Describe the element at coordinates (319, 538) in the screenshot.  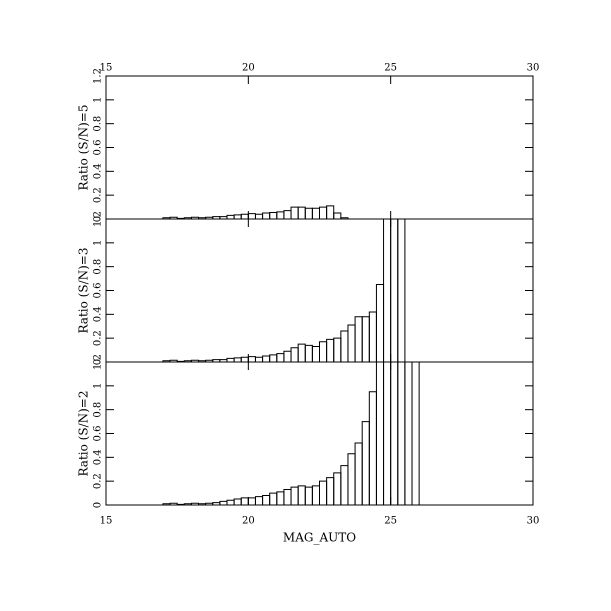
I see `x-axis-label: MAG_AUTO` at that location.